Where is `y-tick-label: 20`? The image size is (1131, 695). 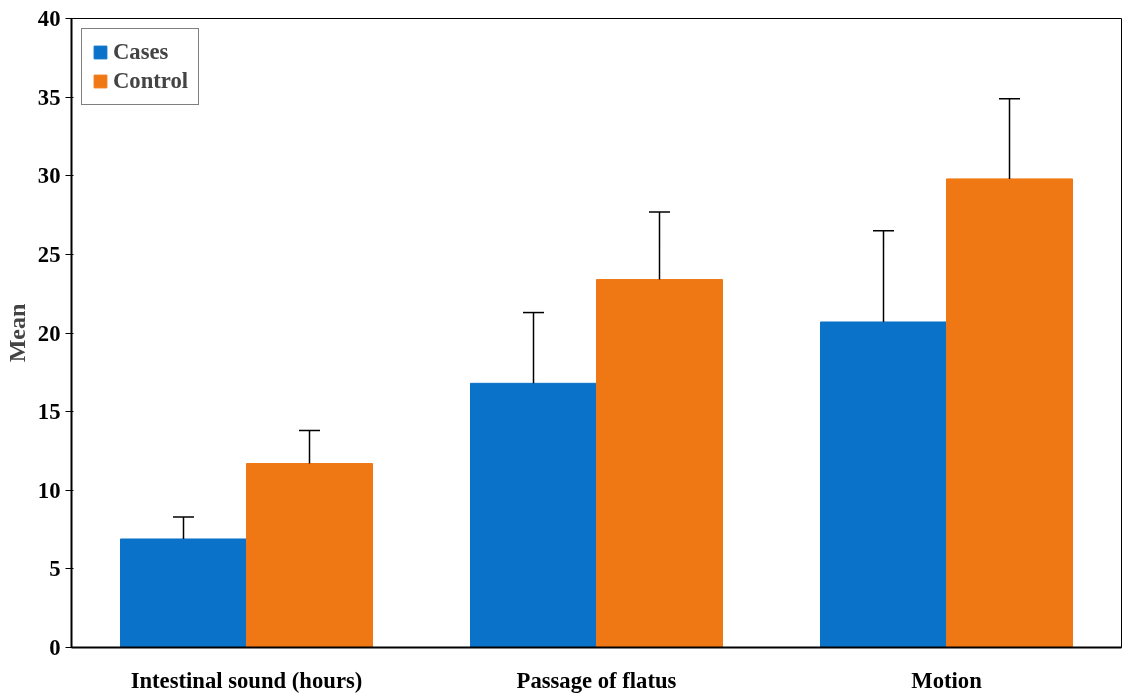
y-tick-label: 20 is located at coordinates (49, 333).